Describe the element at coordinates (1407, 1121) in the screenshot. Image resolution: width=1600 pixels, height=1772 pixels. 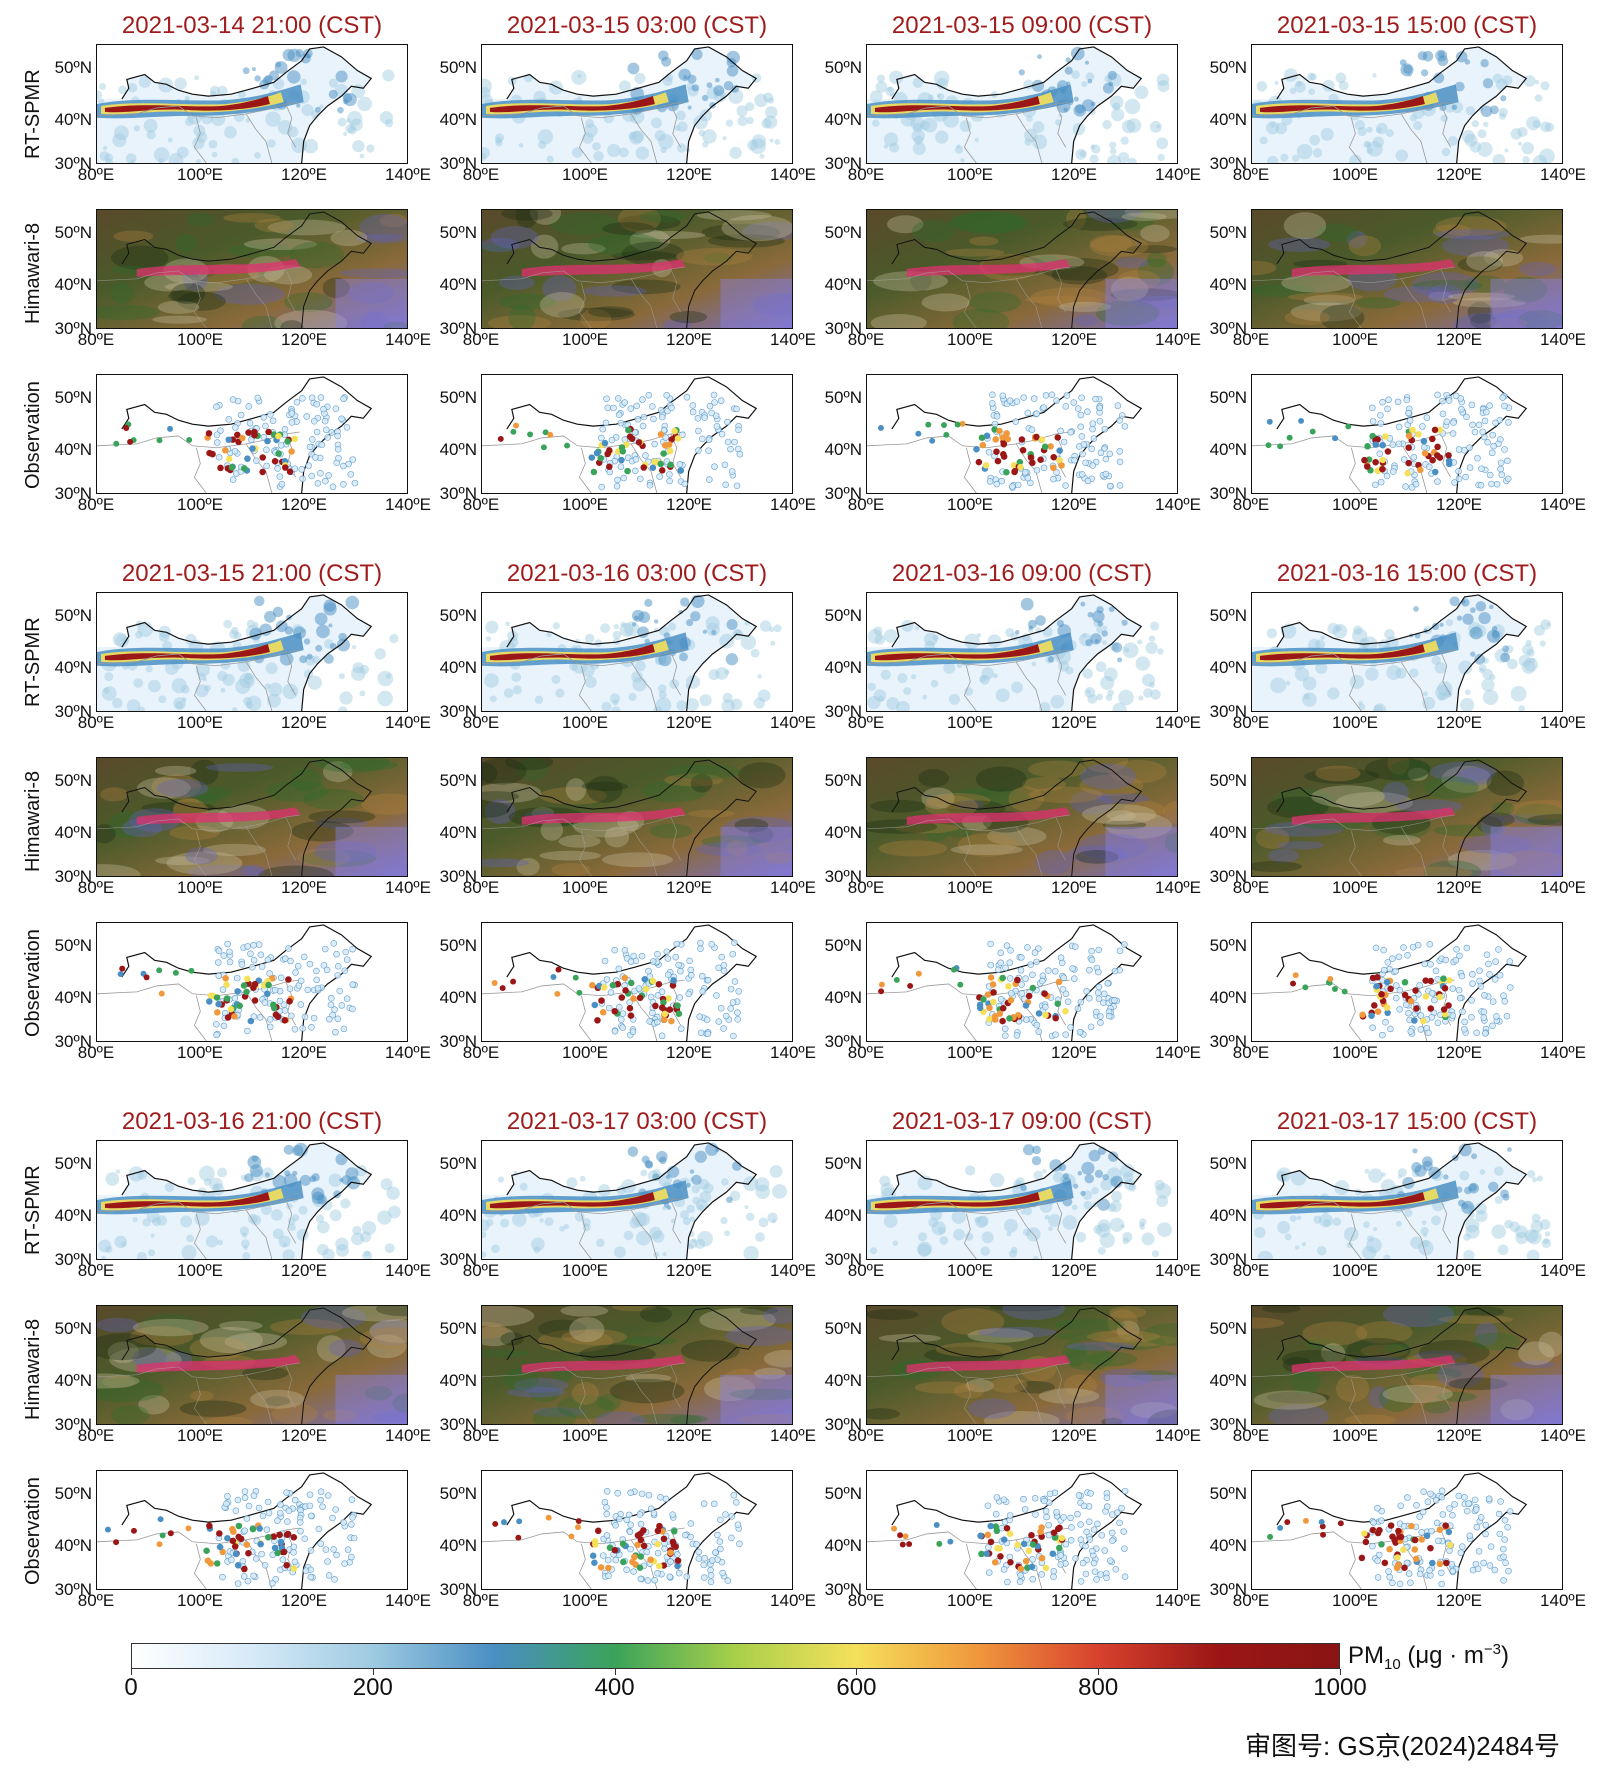
I see `panel-time-title: 2021-03-17 15:00 (CST)` at that location.